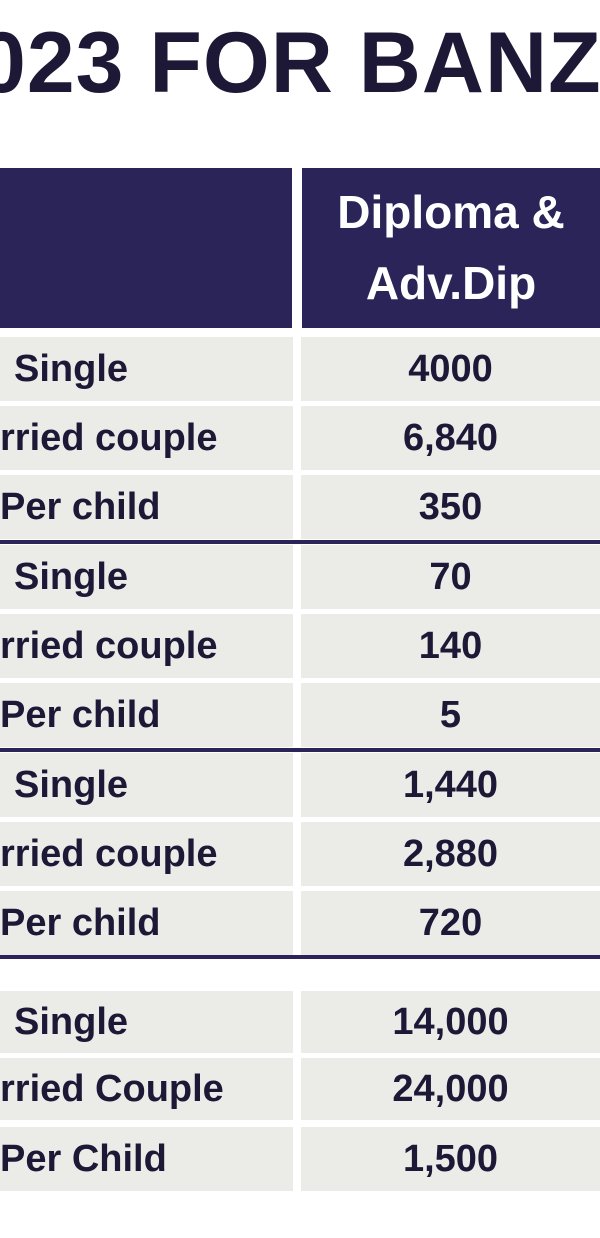 The width and height of the screenshot is (600, 1238). Describe the element at coordinates (450, 785) in the screenshot. I see `row-value: 1,440` at that location.